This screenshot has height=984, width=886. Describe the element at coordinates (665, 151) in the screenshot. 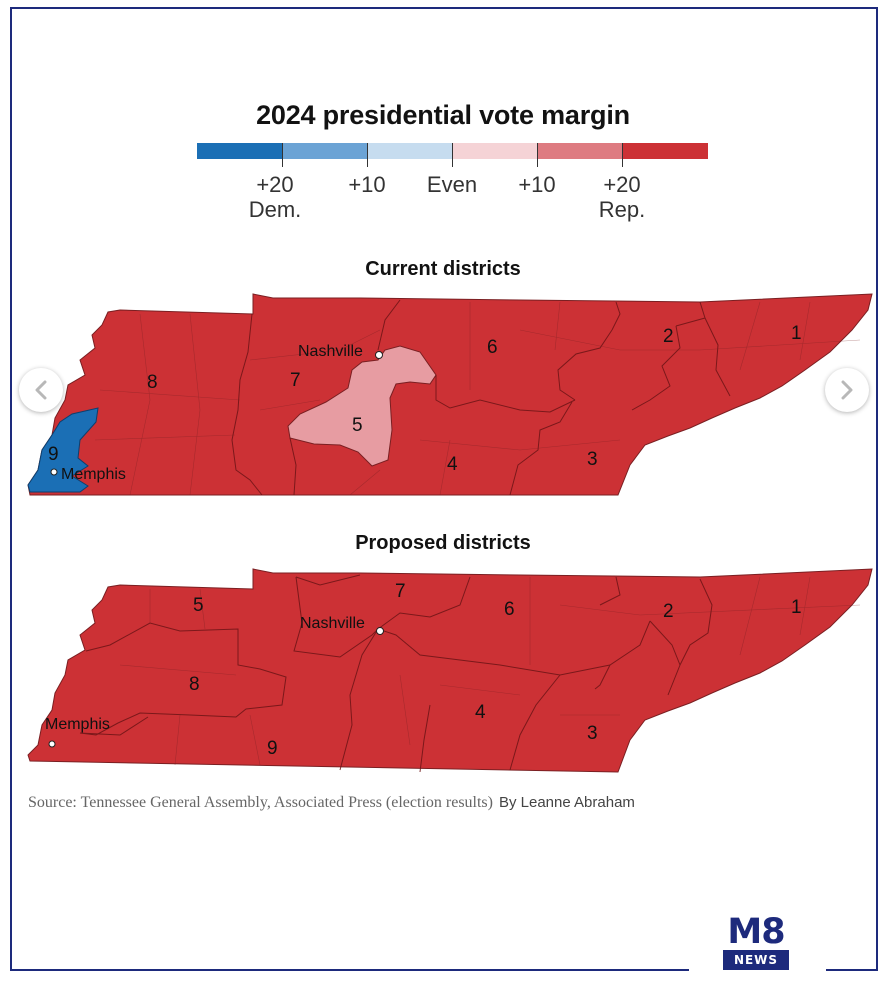

I see `legend-segment-rep-strong` at that location.